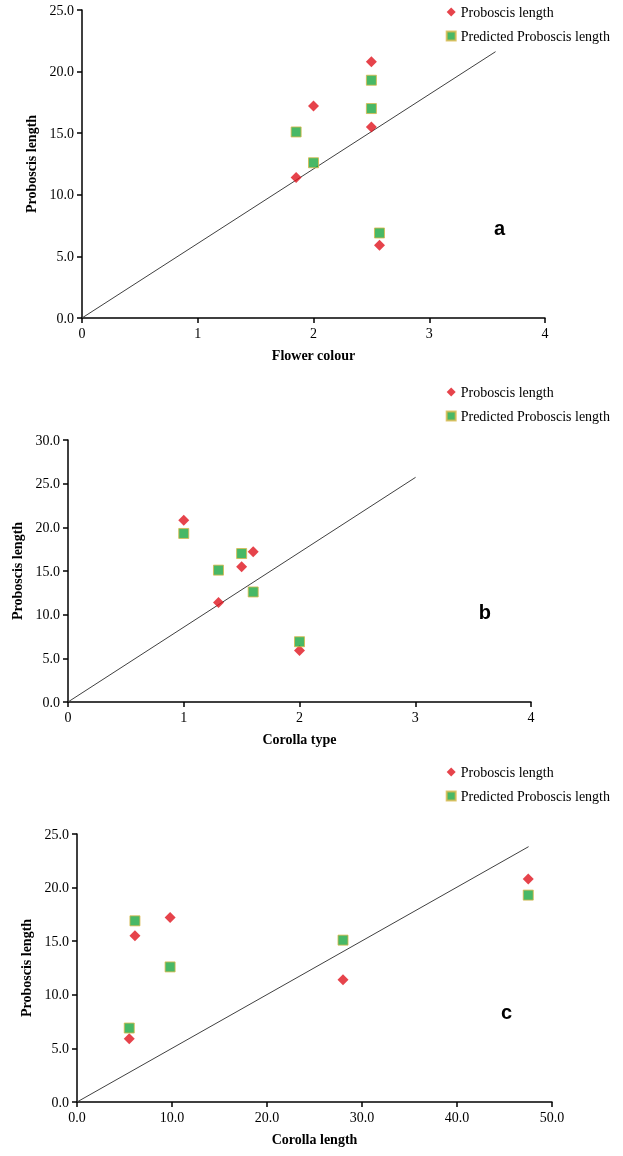 The height and width of the screenshot is (1156, 623). I want to click on y-tick-label: 30.0, so click(47, 440).